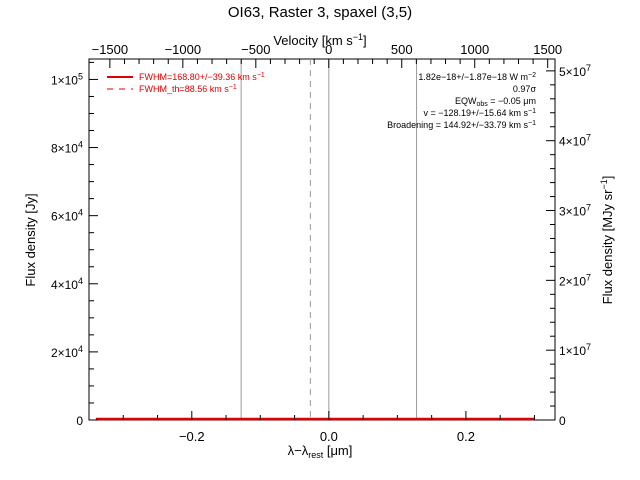  What do you see at coordinates (67, 79) in the screenshot?
I see `y-left-tick-label: 1×10⁵` at bounding box center [67, 79].